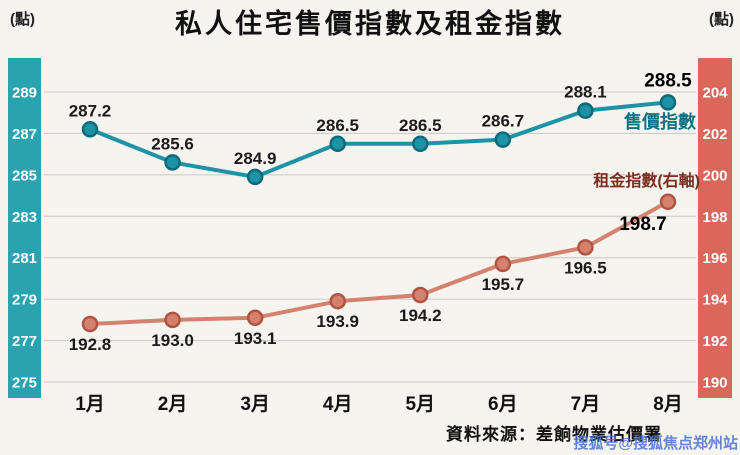  Describe the element at coordinates (503, 121) in the screenshot. I see `price-value-label: 286.7` at that location.